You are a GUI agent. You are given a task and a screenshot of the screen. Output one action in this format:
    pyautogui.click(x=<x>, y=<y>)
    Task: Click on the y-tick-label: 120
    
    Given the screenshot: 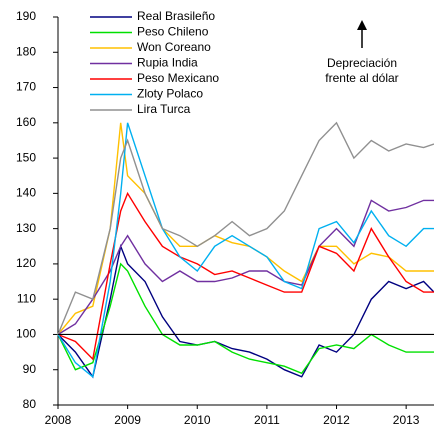 What is the action you would take?
    pyautogui.click(x=26, y=263)
    